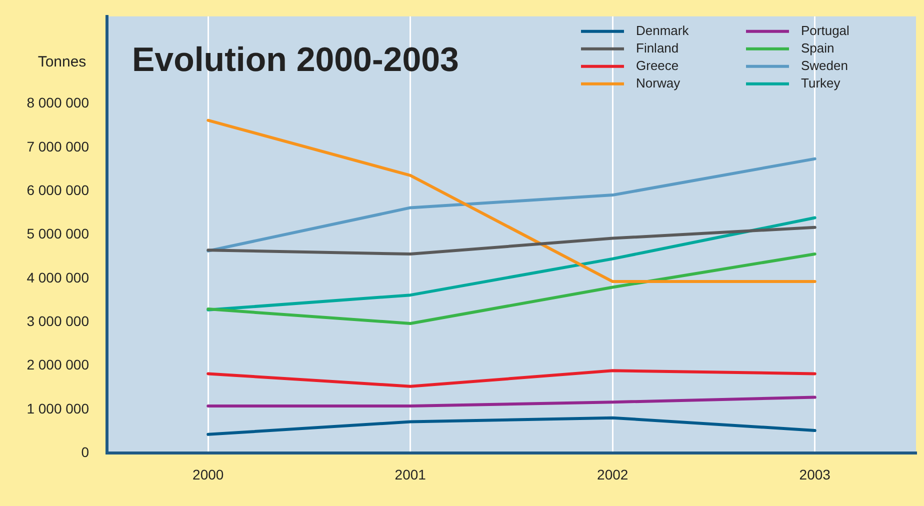  Describe the element at coordinates (62, 62) in the screenshot. I see `y-axis-title: Tonnes` at that location.